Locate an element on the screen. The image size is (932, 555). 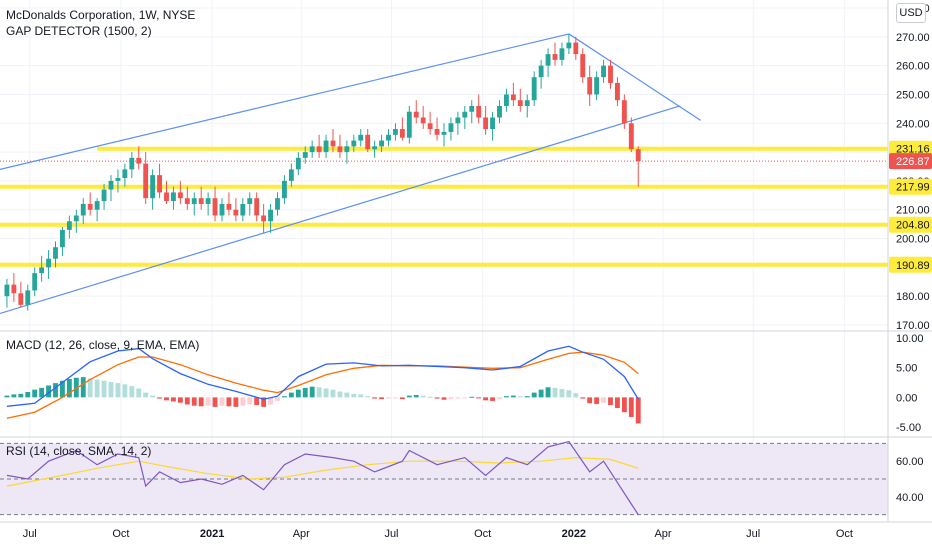
rsi-band-layer is located at coordinates (444, 479).